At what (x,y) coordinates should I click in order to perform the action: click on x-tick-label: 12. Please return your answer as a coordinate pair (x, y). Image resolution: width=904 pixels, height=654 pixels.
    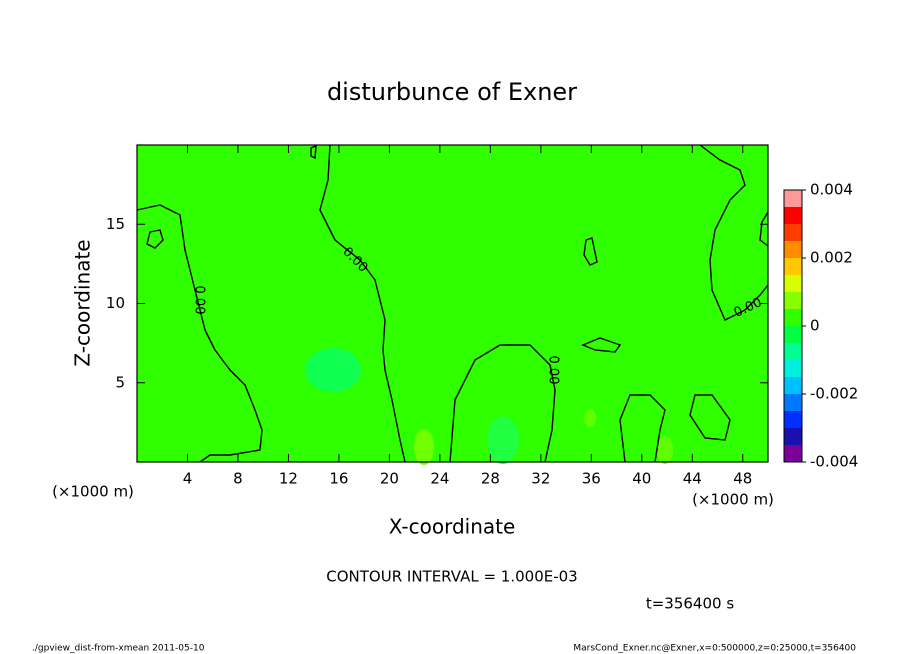
    Looking at the image, I should click on (288, 479).